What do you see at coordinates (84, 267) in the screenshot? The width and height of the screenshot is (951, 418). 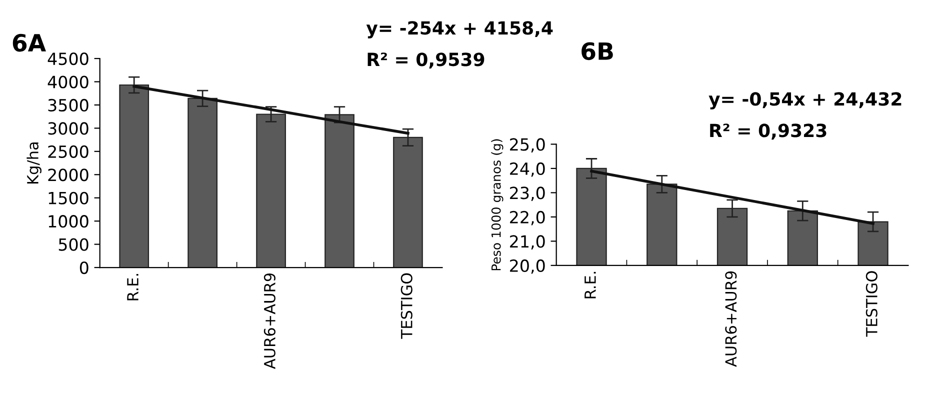 I see `y-tick-label: 0` at bounding box center [84, 267].